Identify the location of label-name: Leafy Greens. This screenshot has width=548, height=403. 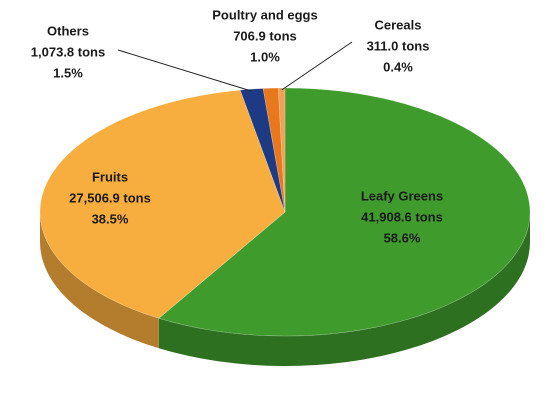
(402, 195).